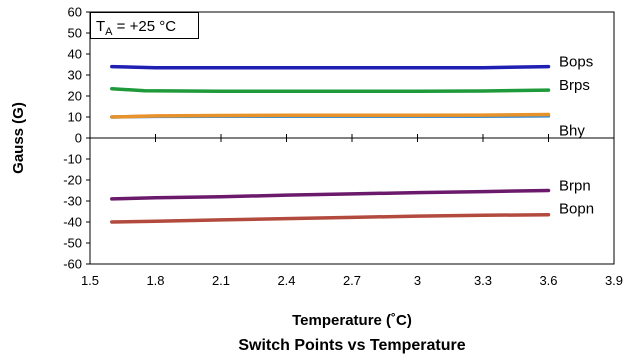 This screenshot has width=643, height=360. Describe the element at coordinates (330, 89) in the screenshot. I see `series-line-brps` at that location.